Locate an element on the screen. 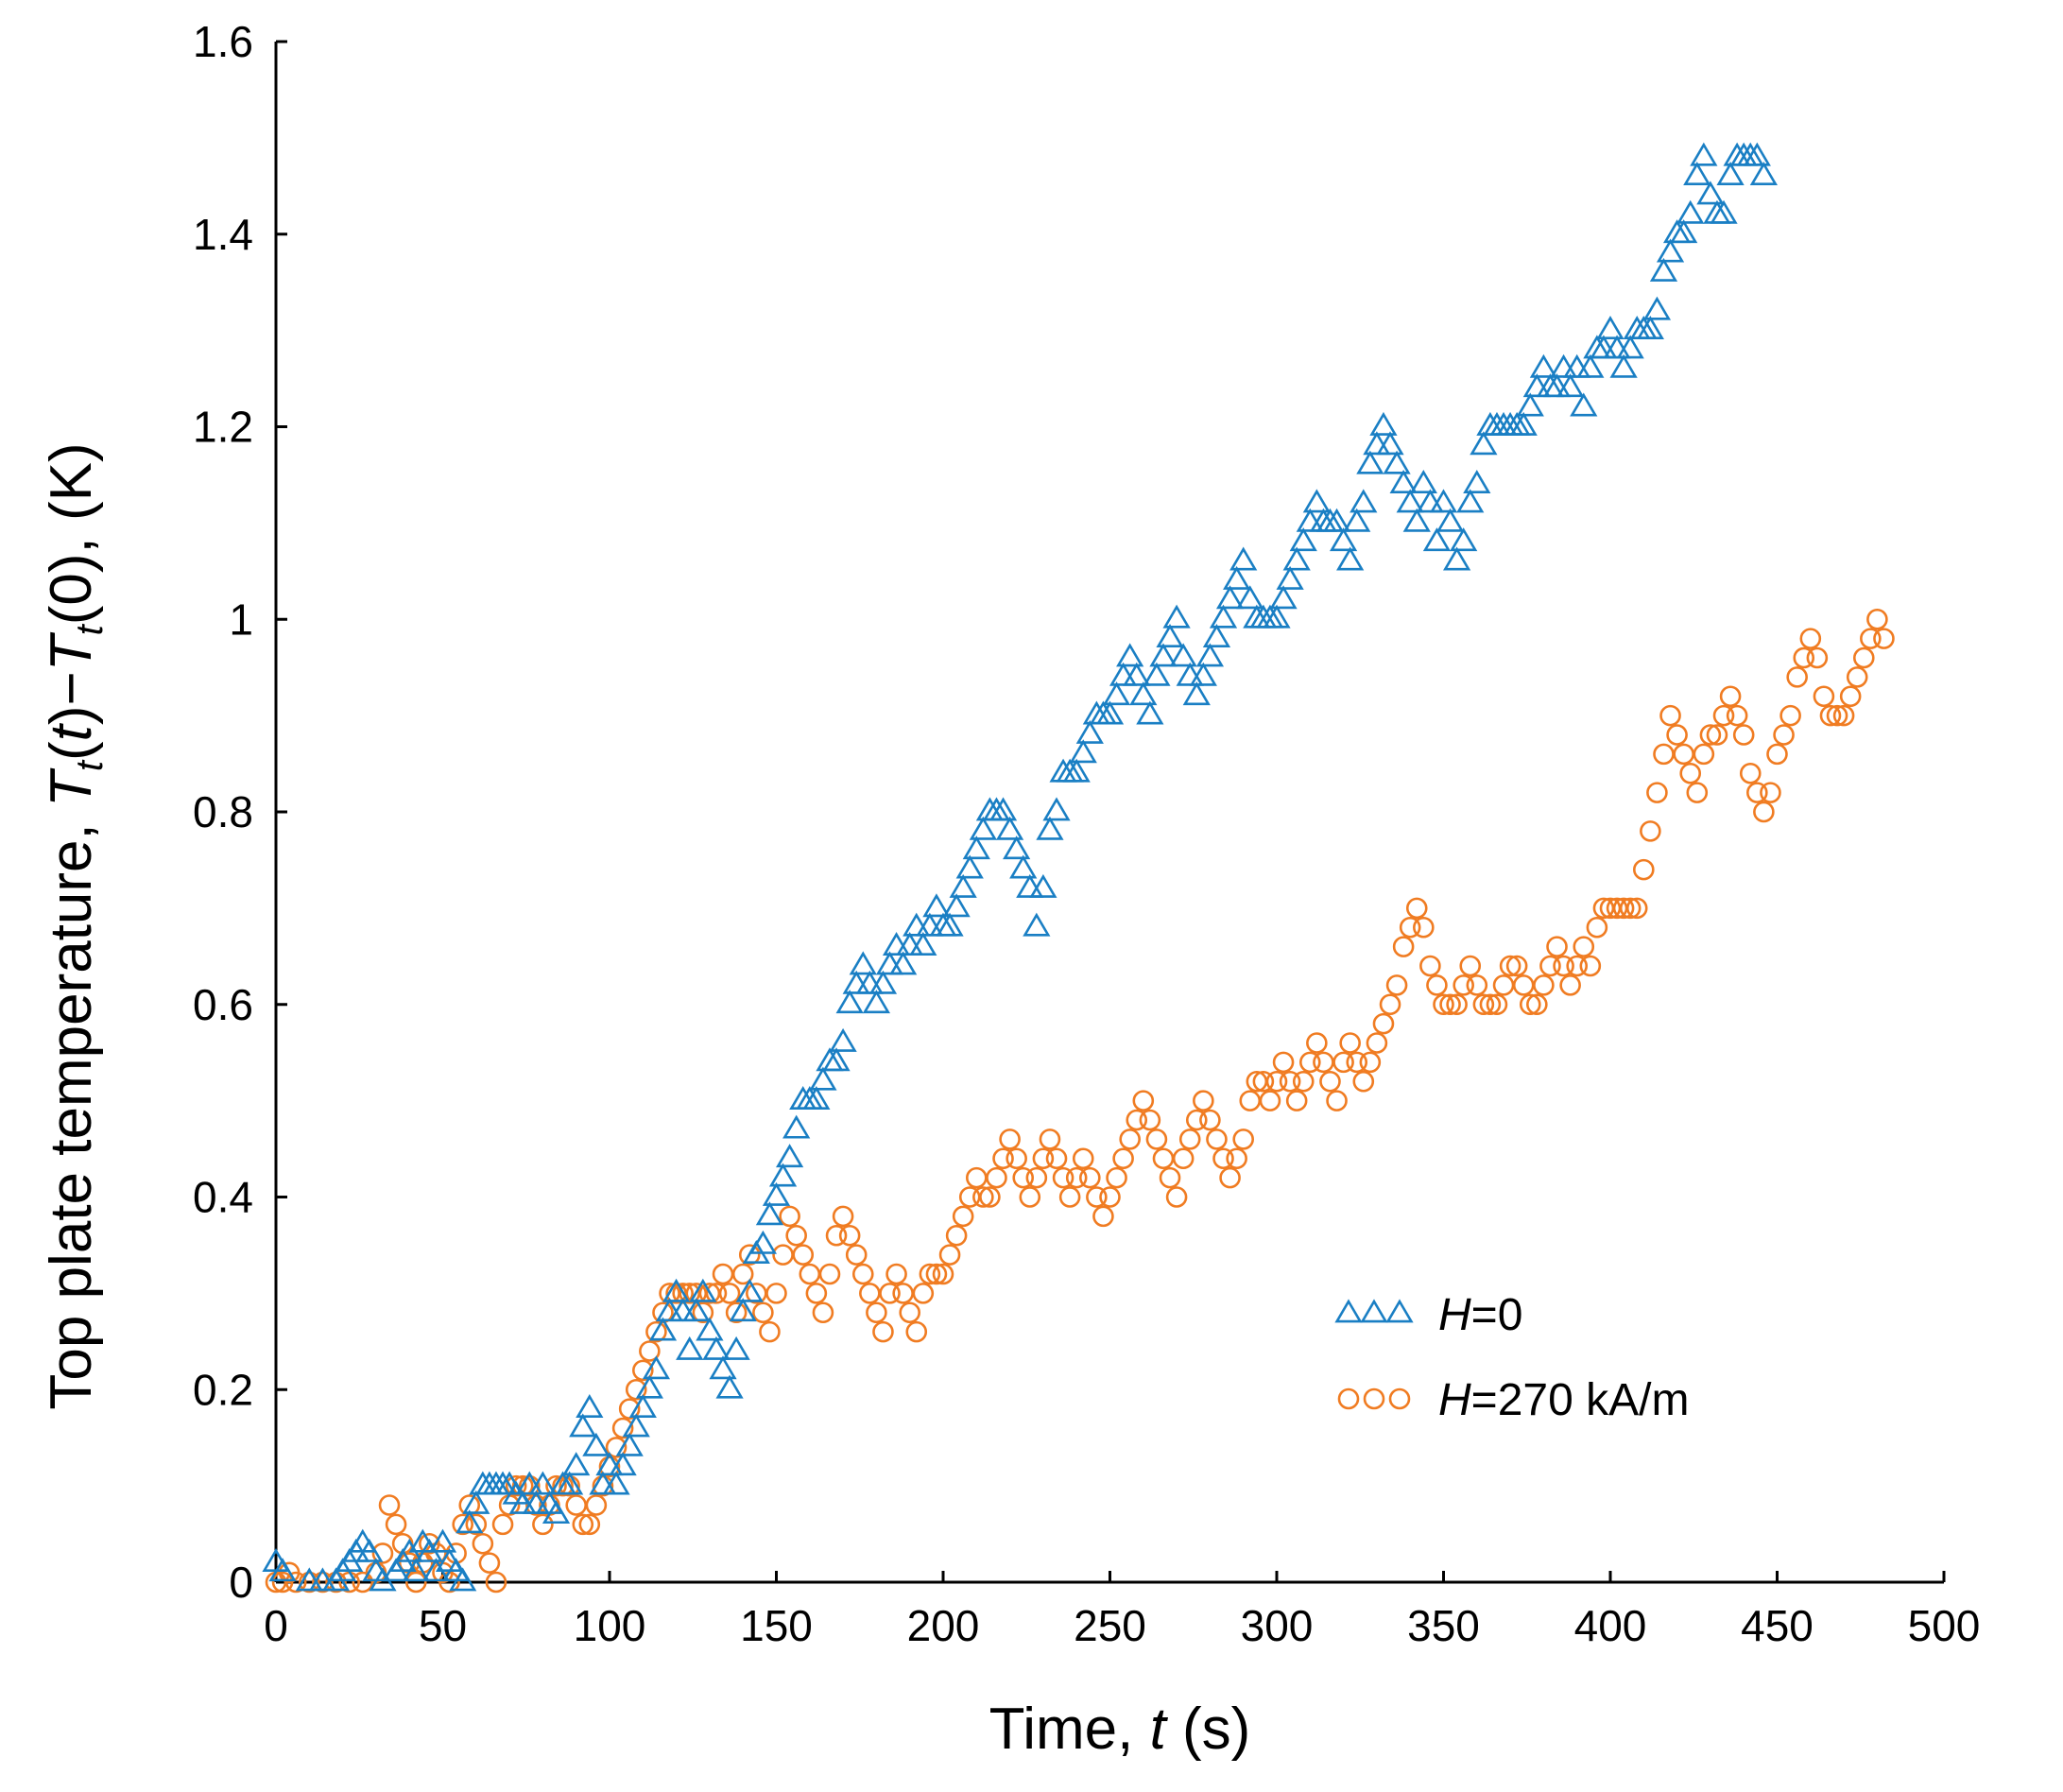 This screenshot has height=1792, width=2063. x-tick-label: 500 is located at coordinates (1945, 1625).